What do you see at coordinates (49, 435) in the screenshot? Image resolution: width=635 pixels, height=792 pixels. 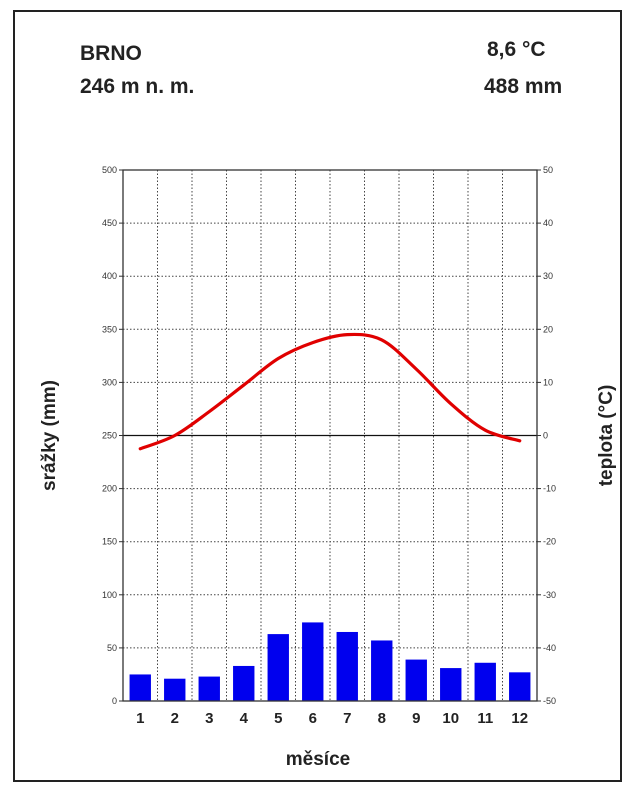 I see `y-left-axis-label: srážky (mm)` at bounding box center [49, 435].